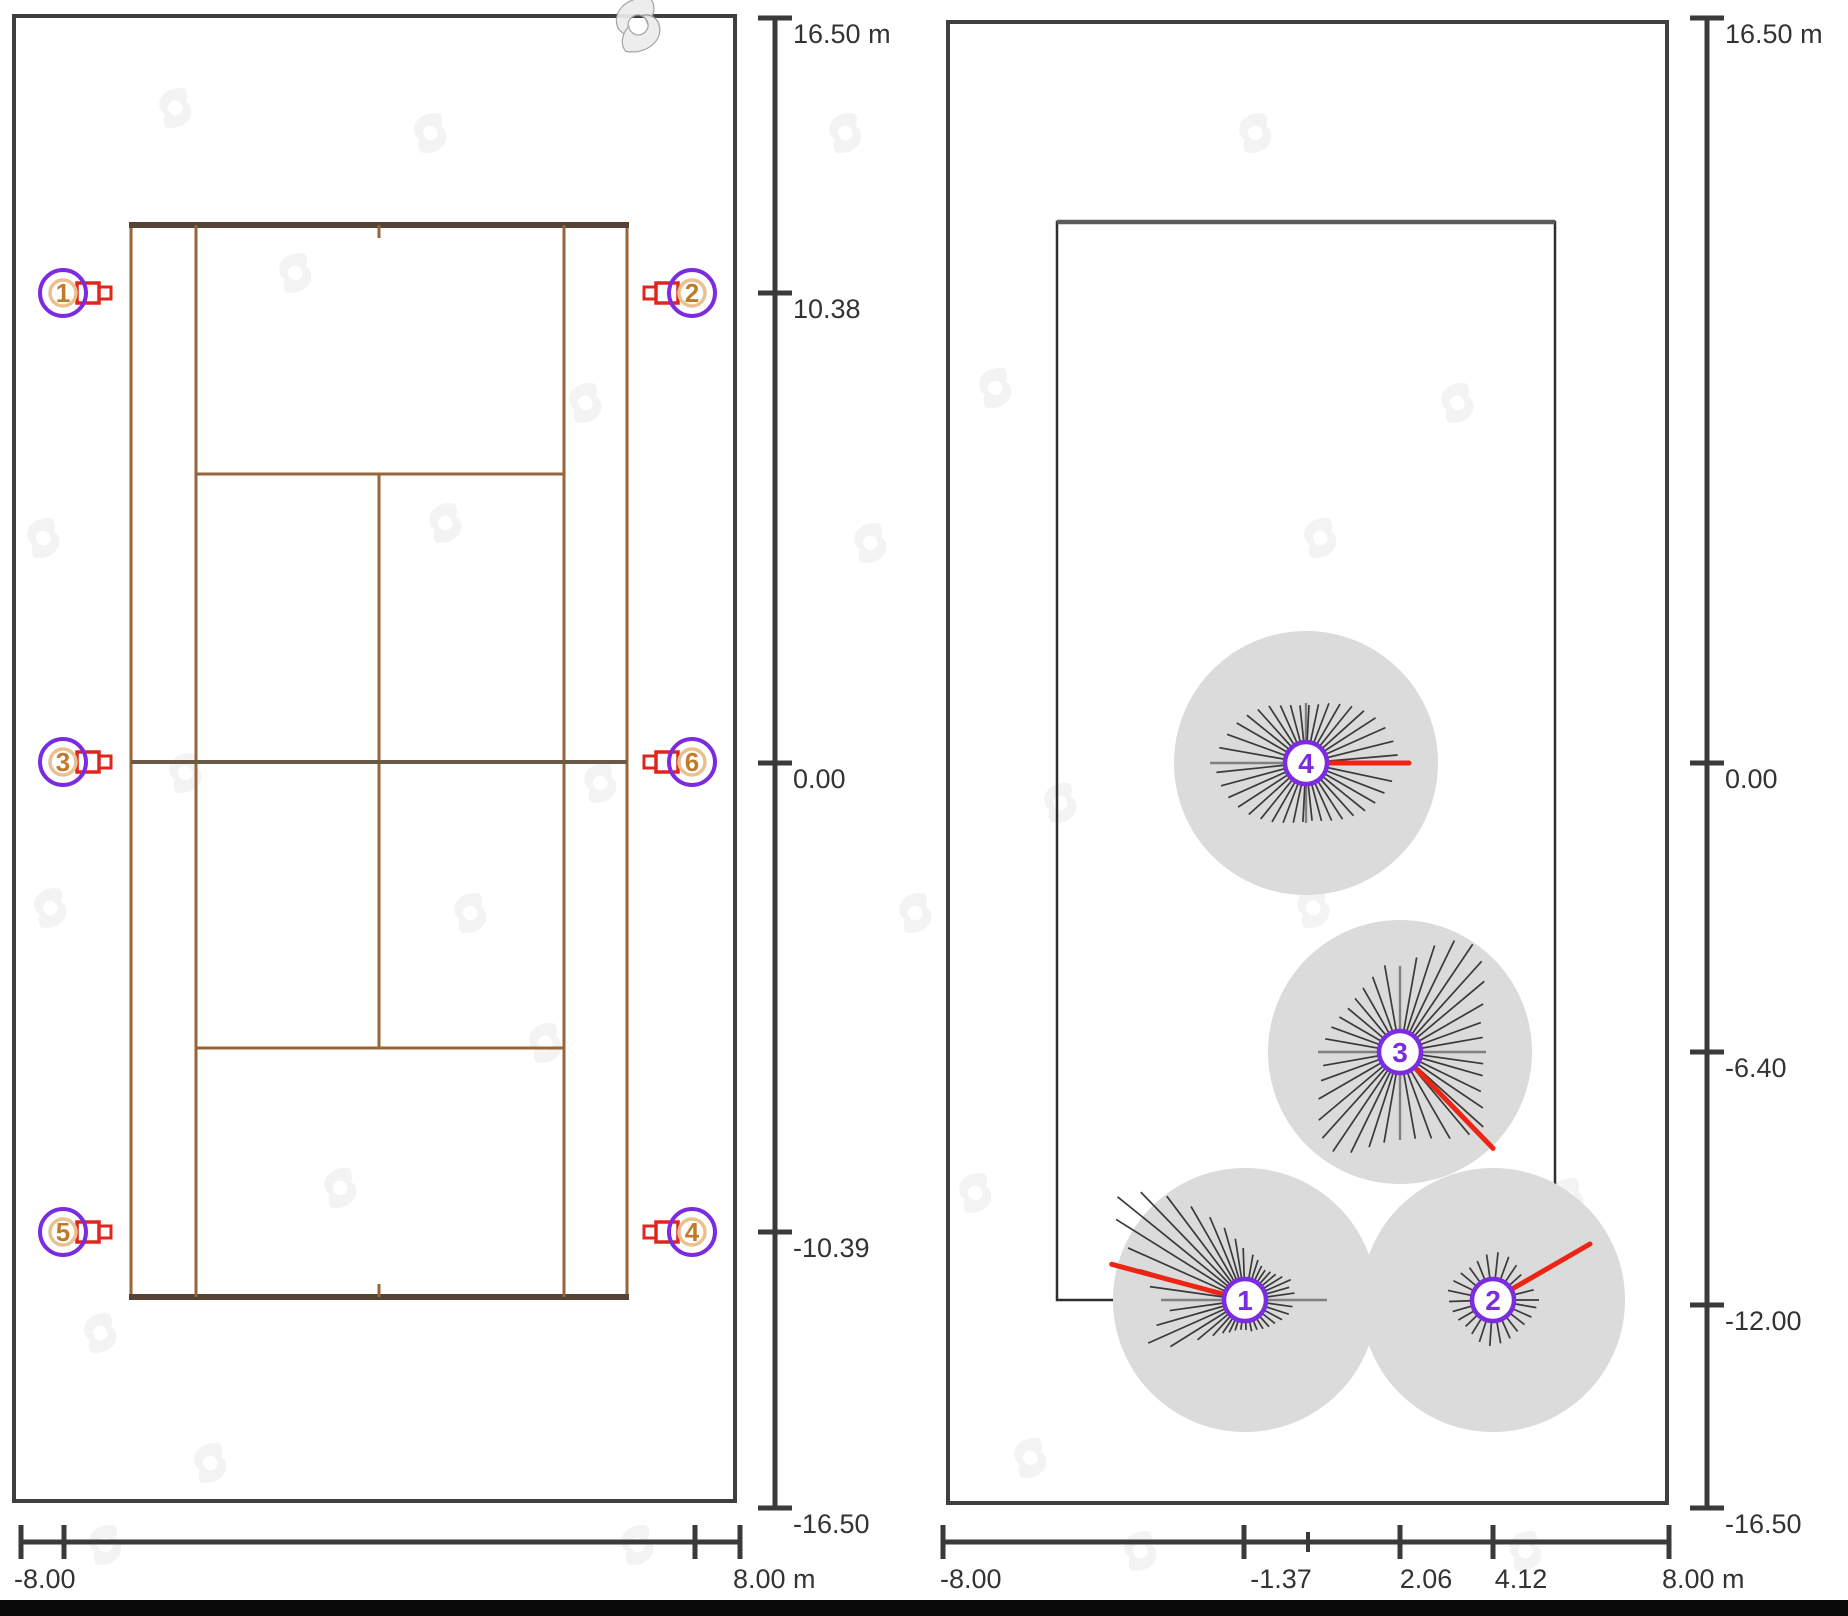  I want to click on luminaire-number: 4, so click(1306, 763).